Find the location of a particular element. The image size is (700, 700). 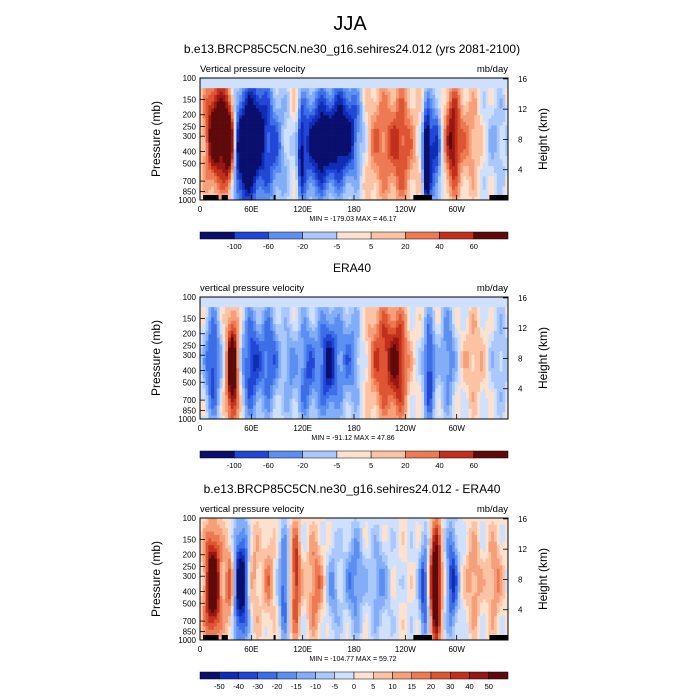

colorbar-label: -60 is located at coordinates (268, 246).